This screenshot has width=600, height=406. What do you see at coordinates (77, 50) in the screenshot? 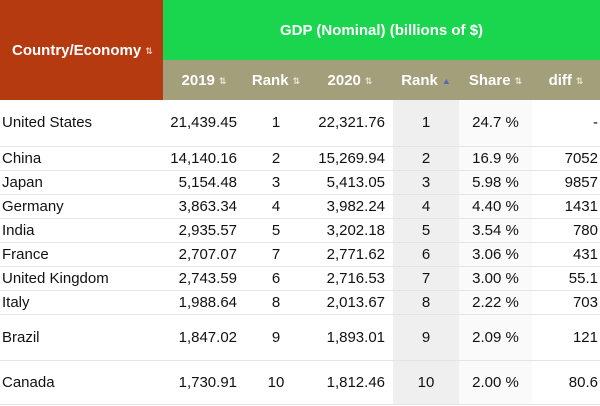
I see `country-header-label: Country/Economy` at bounding box center [77, 50].